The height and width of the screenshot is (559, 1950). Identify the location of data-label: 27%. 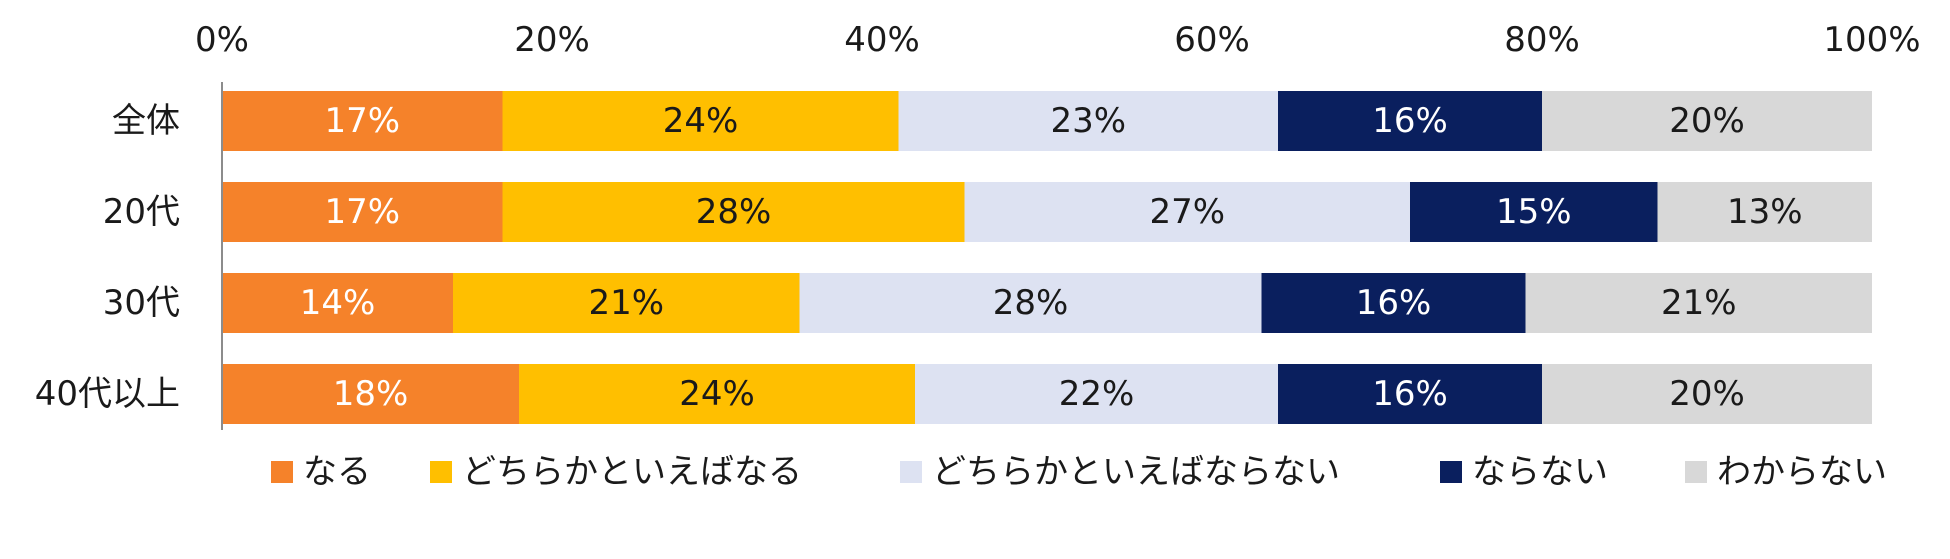
(1187, 212).